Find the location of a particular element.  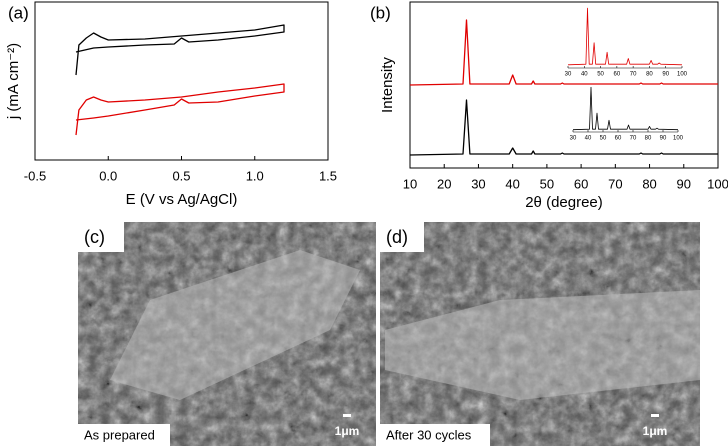

x-tick-label: 20 is located at coordinates (444, 183).